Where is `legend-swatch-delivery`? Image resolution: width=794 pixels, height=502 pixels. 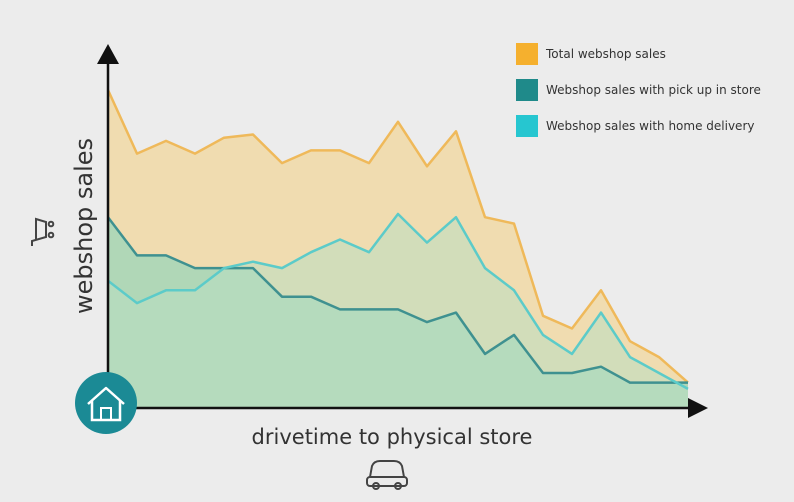
legend-swatch-delivery is located at coordinates (527, 126).